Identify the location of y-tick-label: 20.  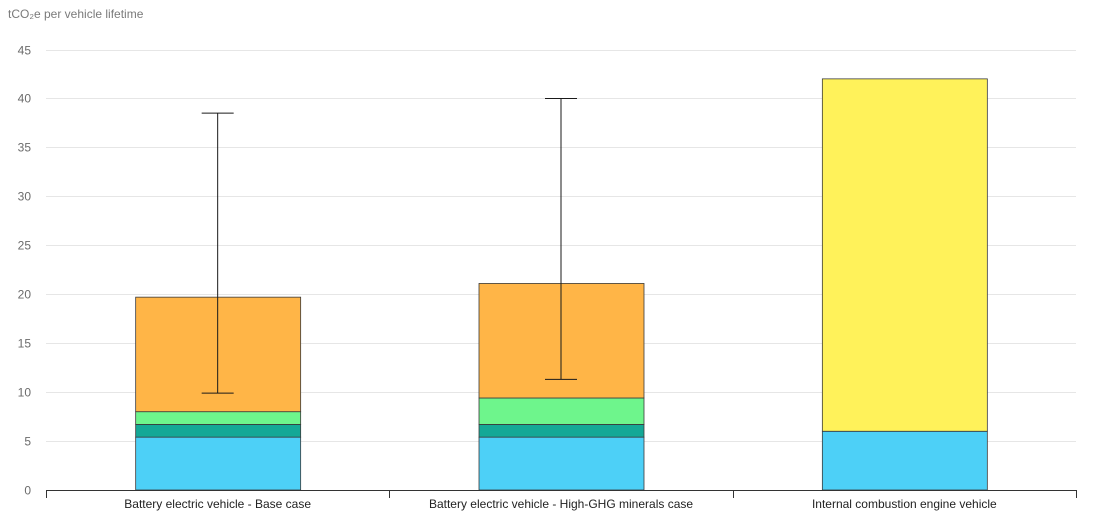
(25, 295).